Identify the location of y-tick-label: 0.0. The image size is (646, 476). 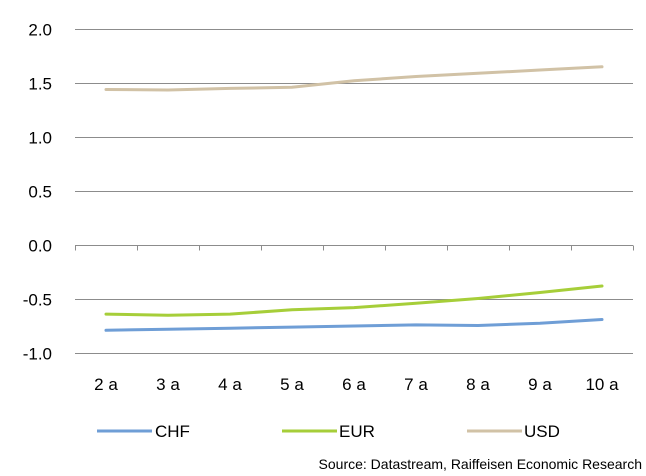
(40, 246).